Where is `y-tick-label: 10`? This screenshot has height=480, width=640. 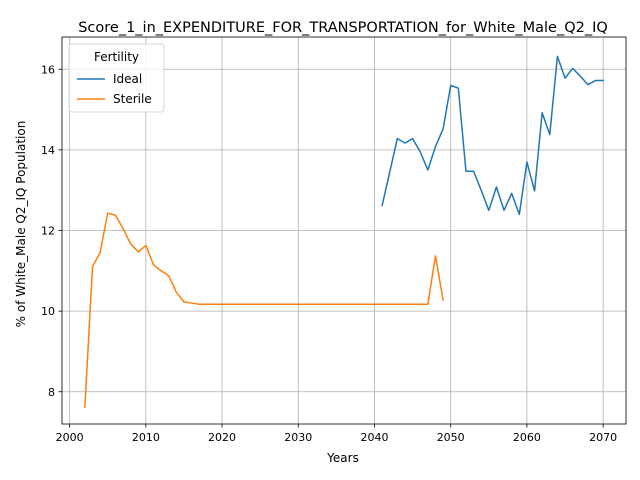
y-tick-label: 10 is located at coordinates (48, 311).